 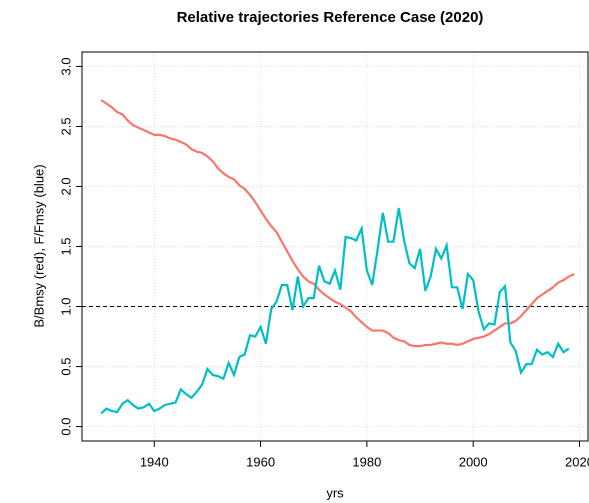 I want to click on x-tick-label: 1940, so click(x=154, y=461).